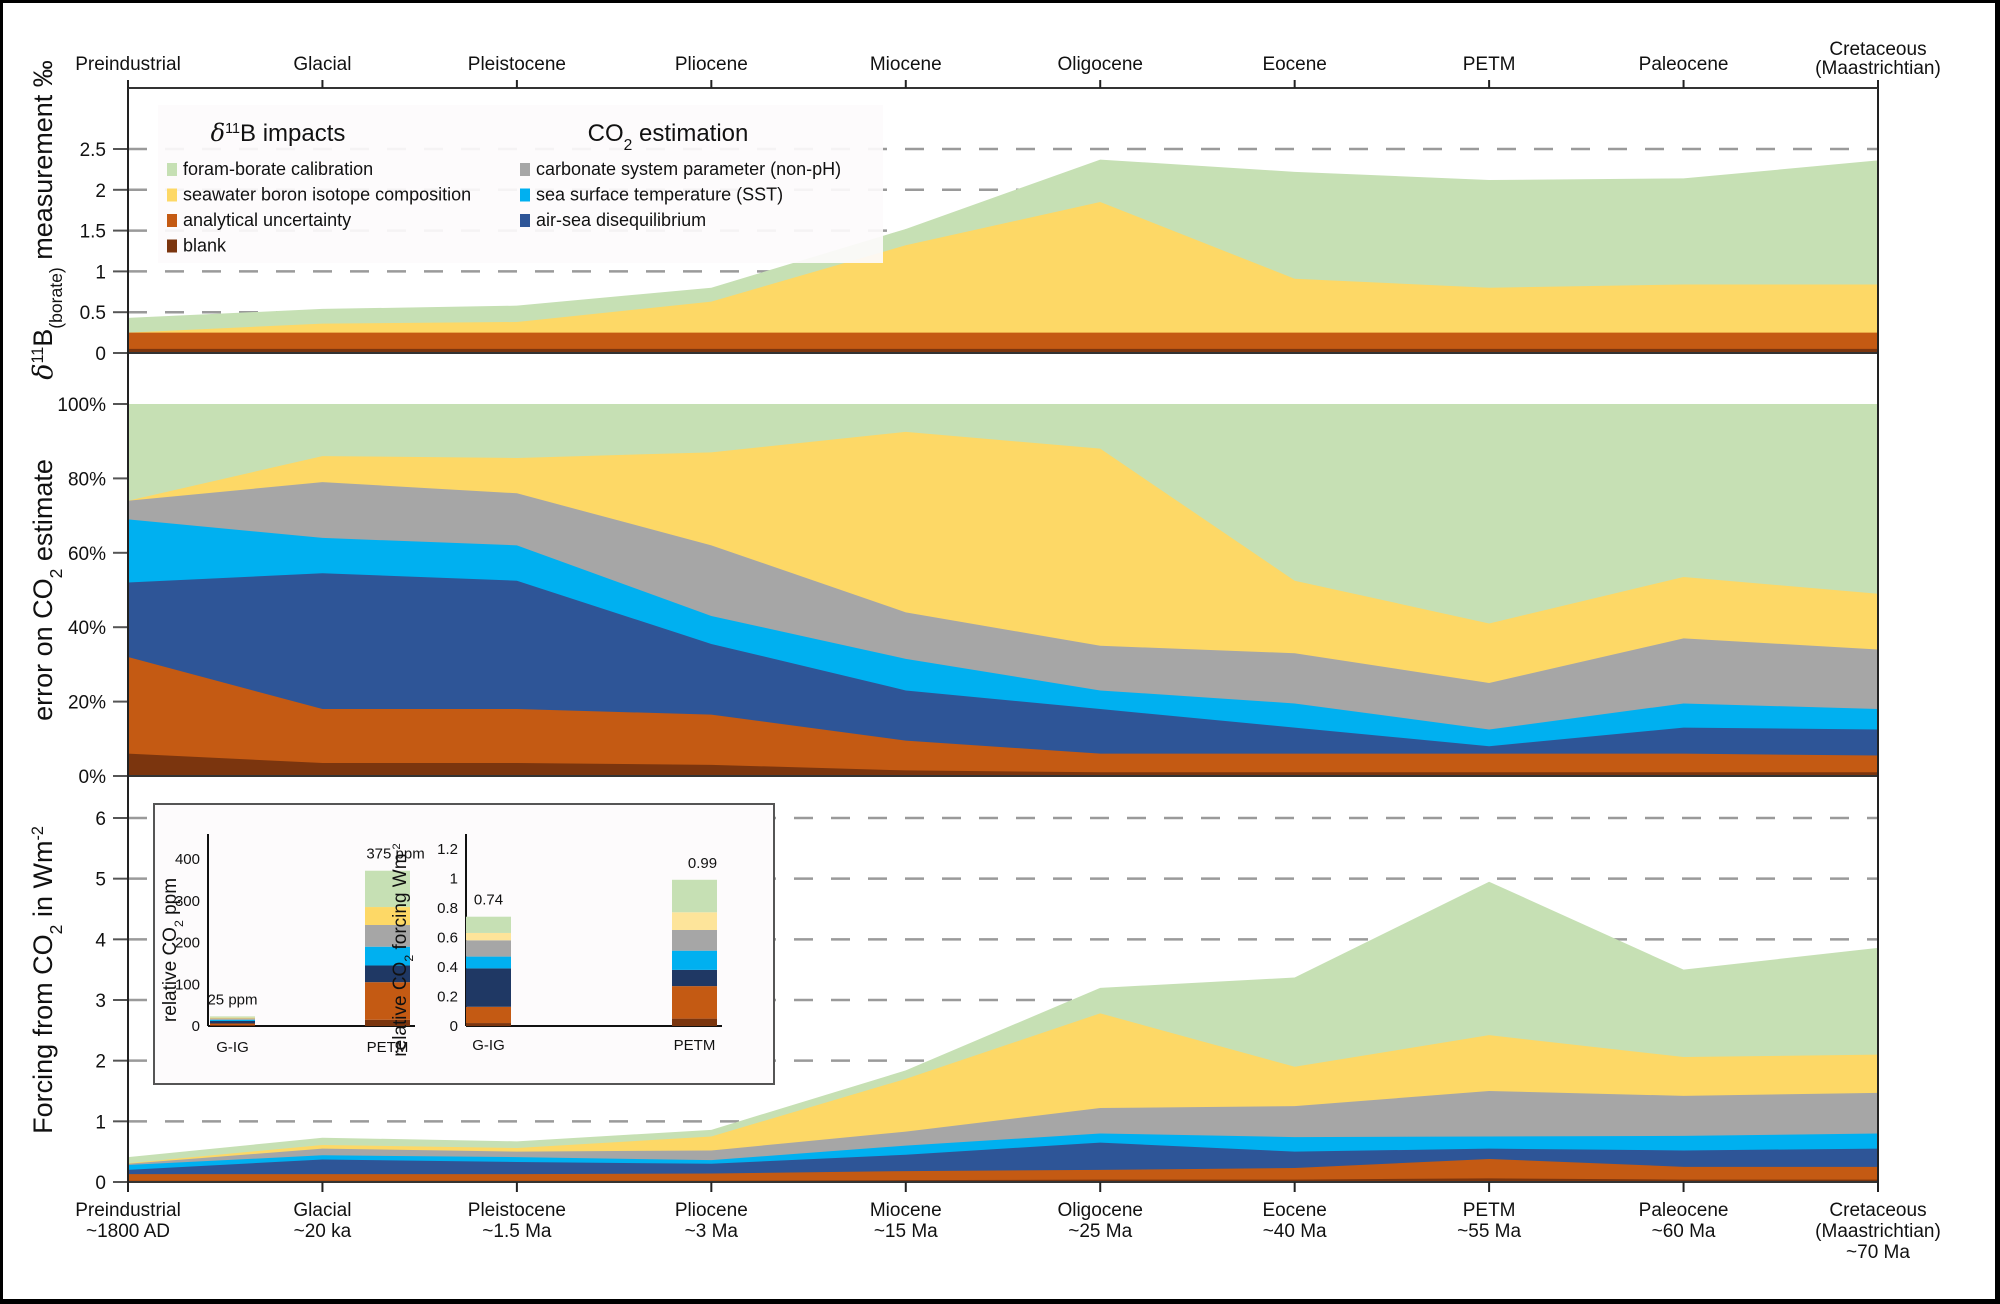  What do you see at coordinates (702, 863) in the screenshot?
I see `inset-total-label: 0.99` at bounding box center [702, 863].